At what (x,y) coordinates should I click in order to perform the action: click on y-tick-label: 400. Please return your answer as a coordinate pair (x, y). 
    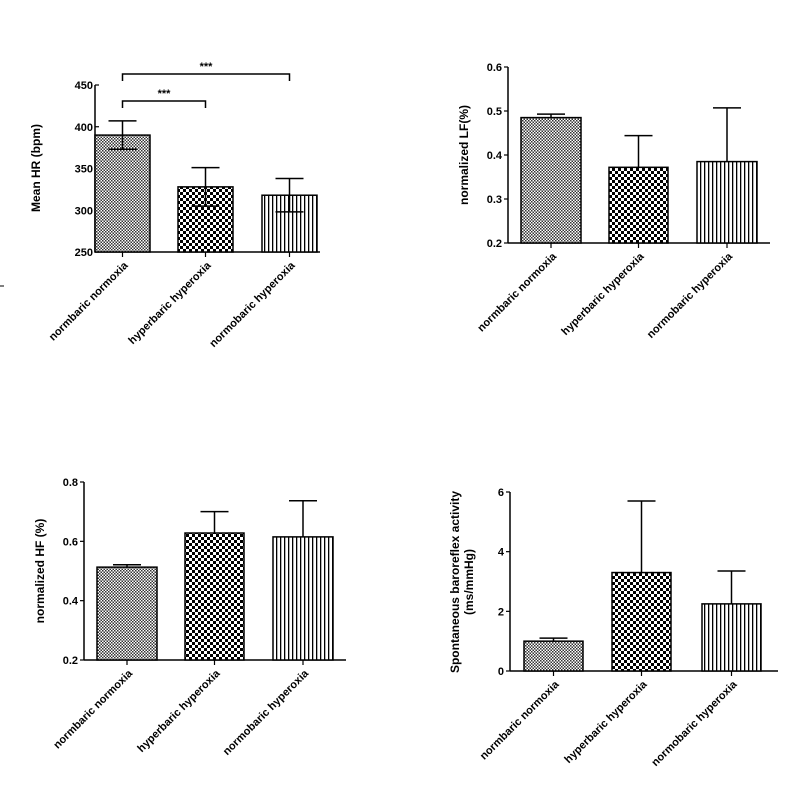
    Looking at the image, I should click on (84, 128).